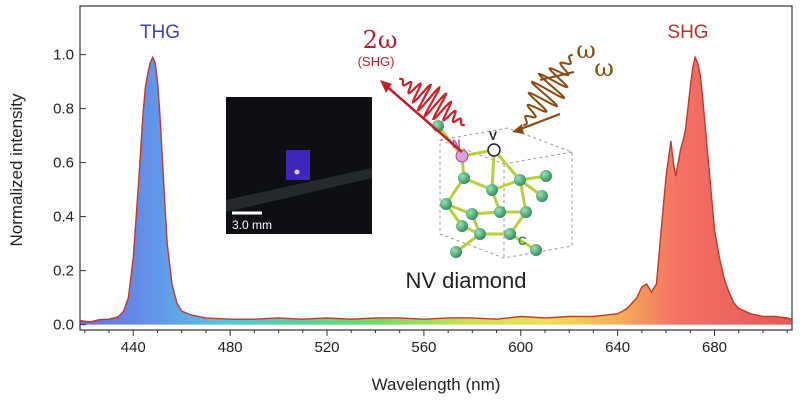 This screenshot has width=800, height=400. Describe the element at coordinates (160, 32) in the screenshot. I see `thg-label: THG` at that location.